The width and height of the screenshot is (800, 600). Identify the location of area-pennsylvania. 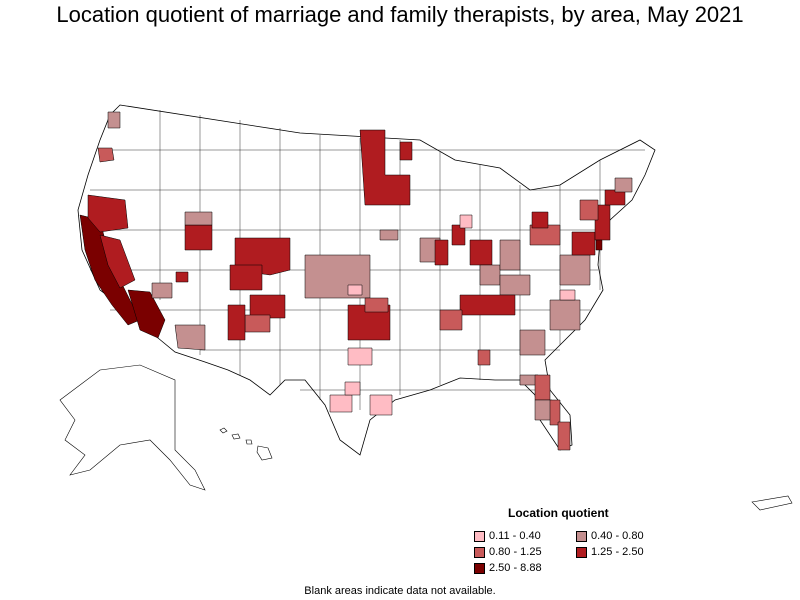
(545, 235).